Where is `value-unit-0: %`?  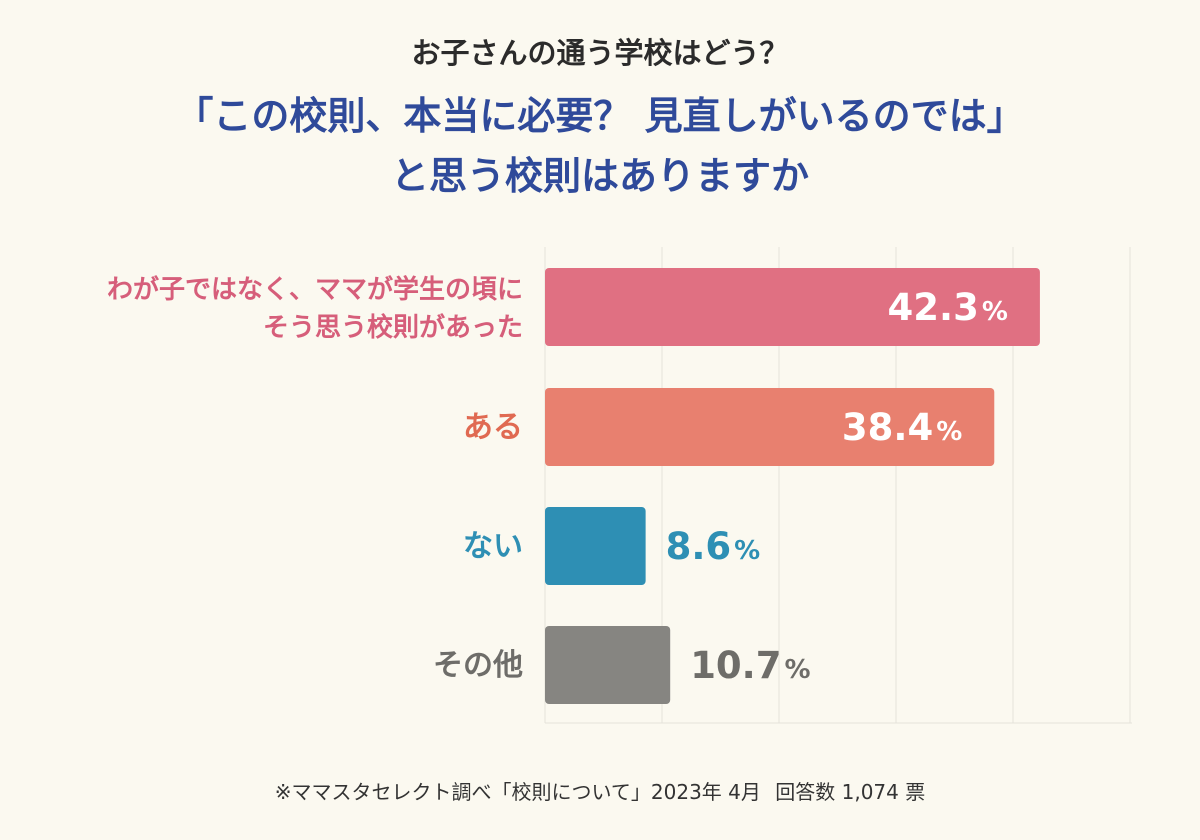
value-unit-0: % is located at coordinates (995, 312).